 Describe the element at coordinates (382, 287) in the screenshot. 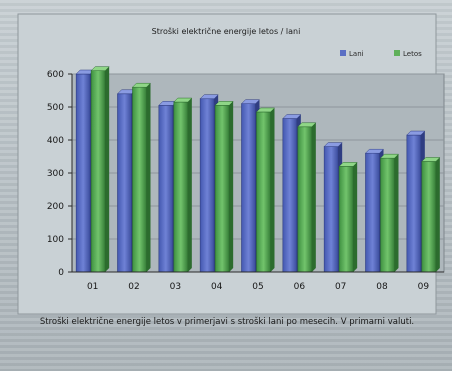

I see `x-tick-label: 08` at that location.